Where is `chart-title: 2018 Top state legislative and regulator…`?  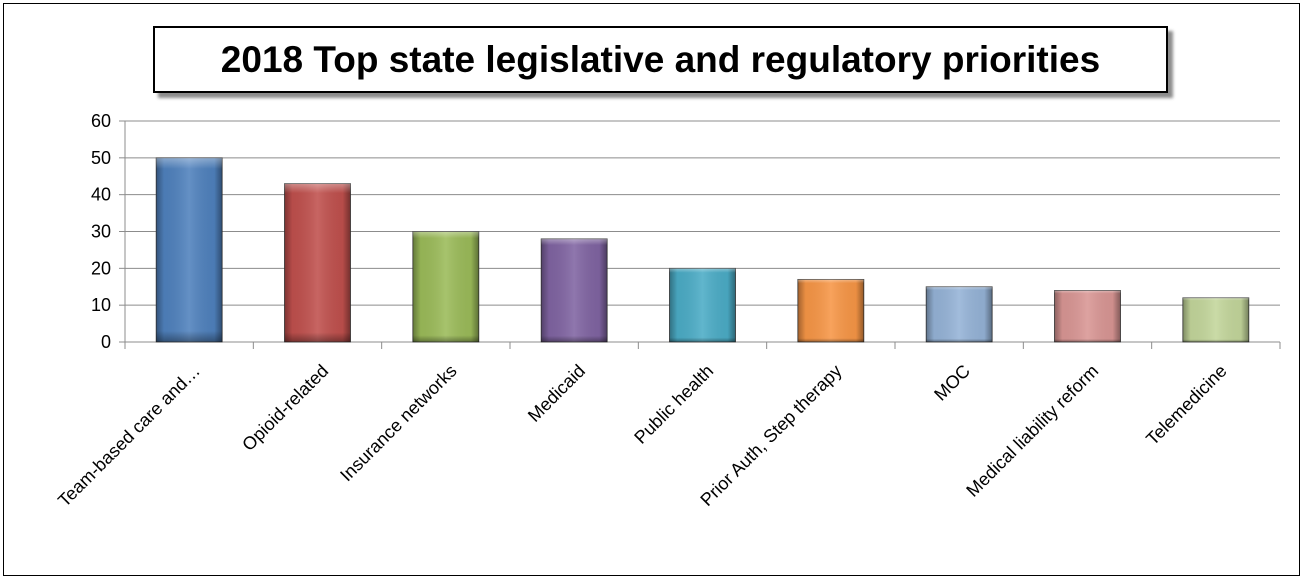
chart-title: 2018 Top state legislative and regulator… is located at coordinates (660, 59).